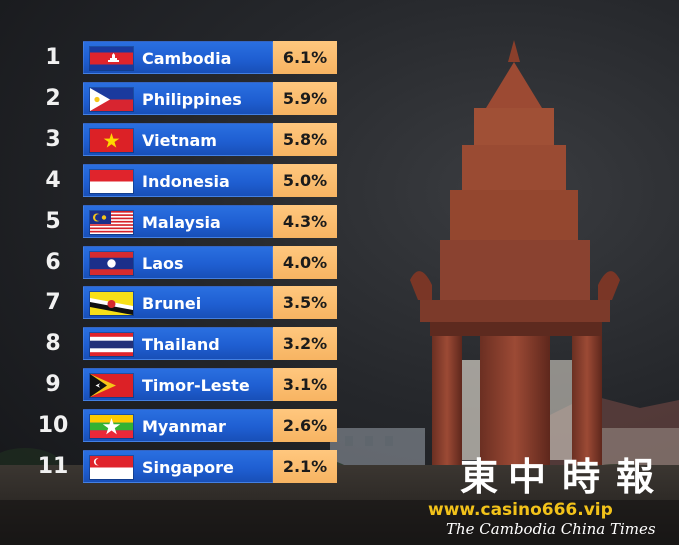 The height and width of the screenshot is (545, 679). What do you see at coordinates (339, 139) in the screenshot?
I see `table-row: 3 Vietnam 5.8%` at bounding box center [339, 139].